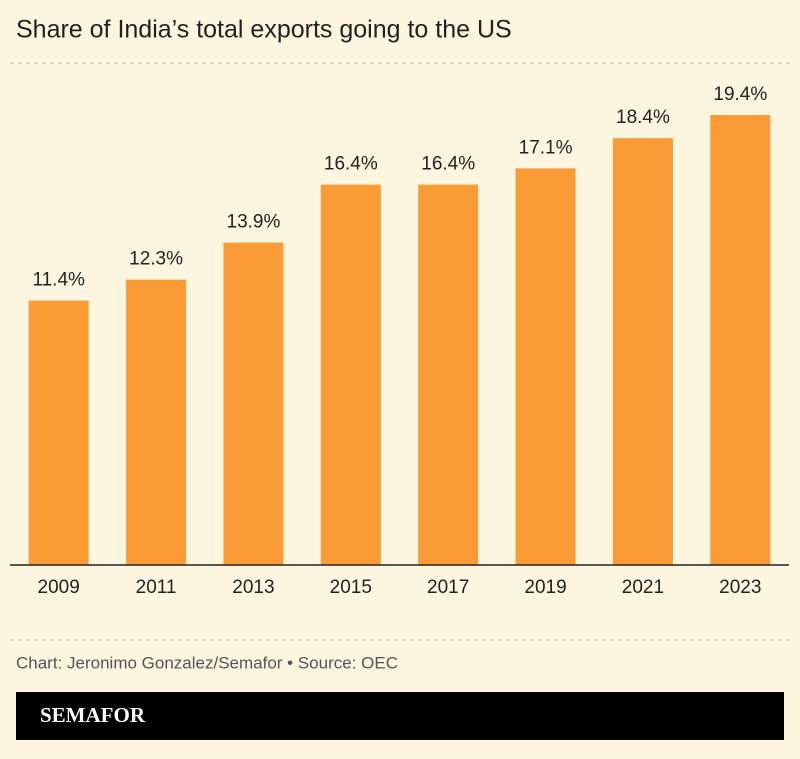  Describe the element at coordinates (740, 94) in the screenshot. I see `value-label: 19.4%` at that location.